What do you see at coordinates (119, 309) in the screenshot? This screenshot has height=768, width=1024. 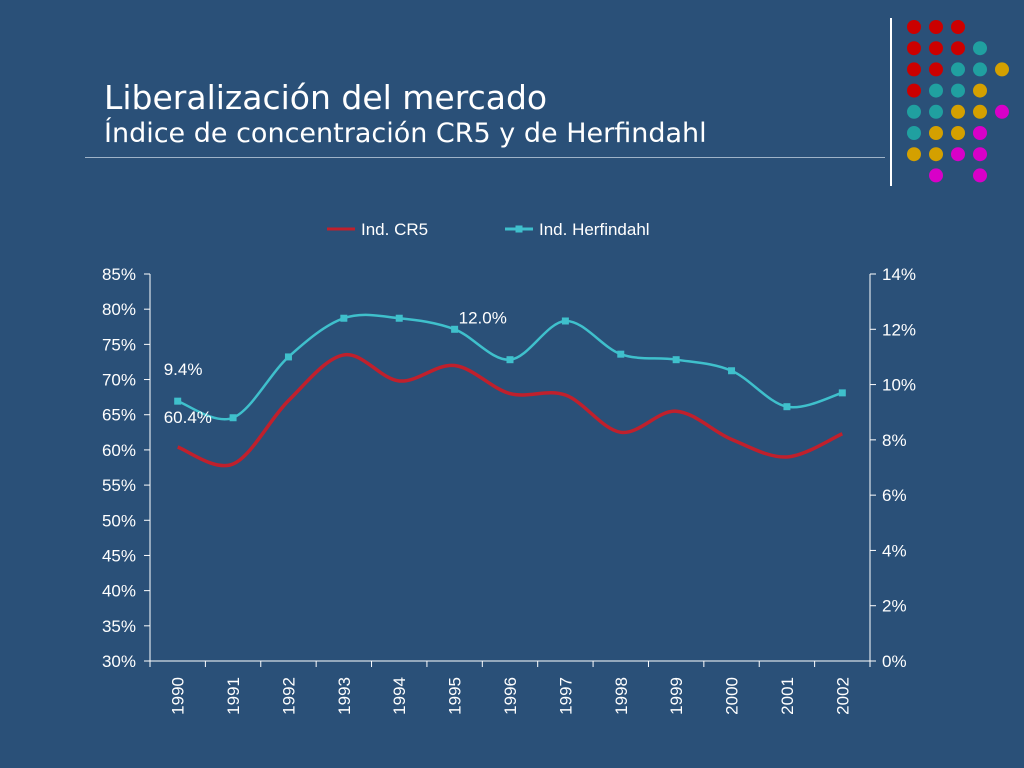 I see `y-left-tick-label: 80%` at bounding box center [119, 309].